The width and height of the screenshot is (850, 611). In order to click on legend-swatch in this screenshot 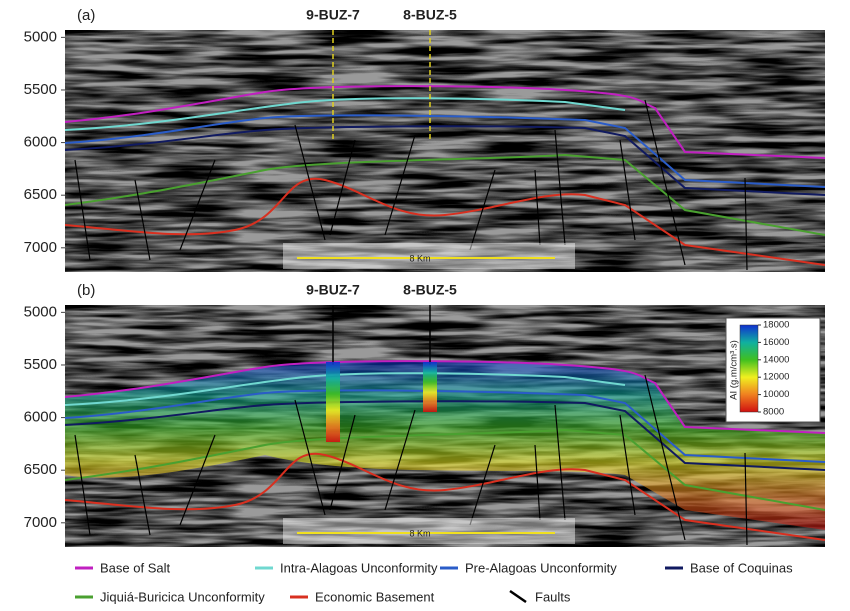, I will do `click(518, 596)`.